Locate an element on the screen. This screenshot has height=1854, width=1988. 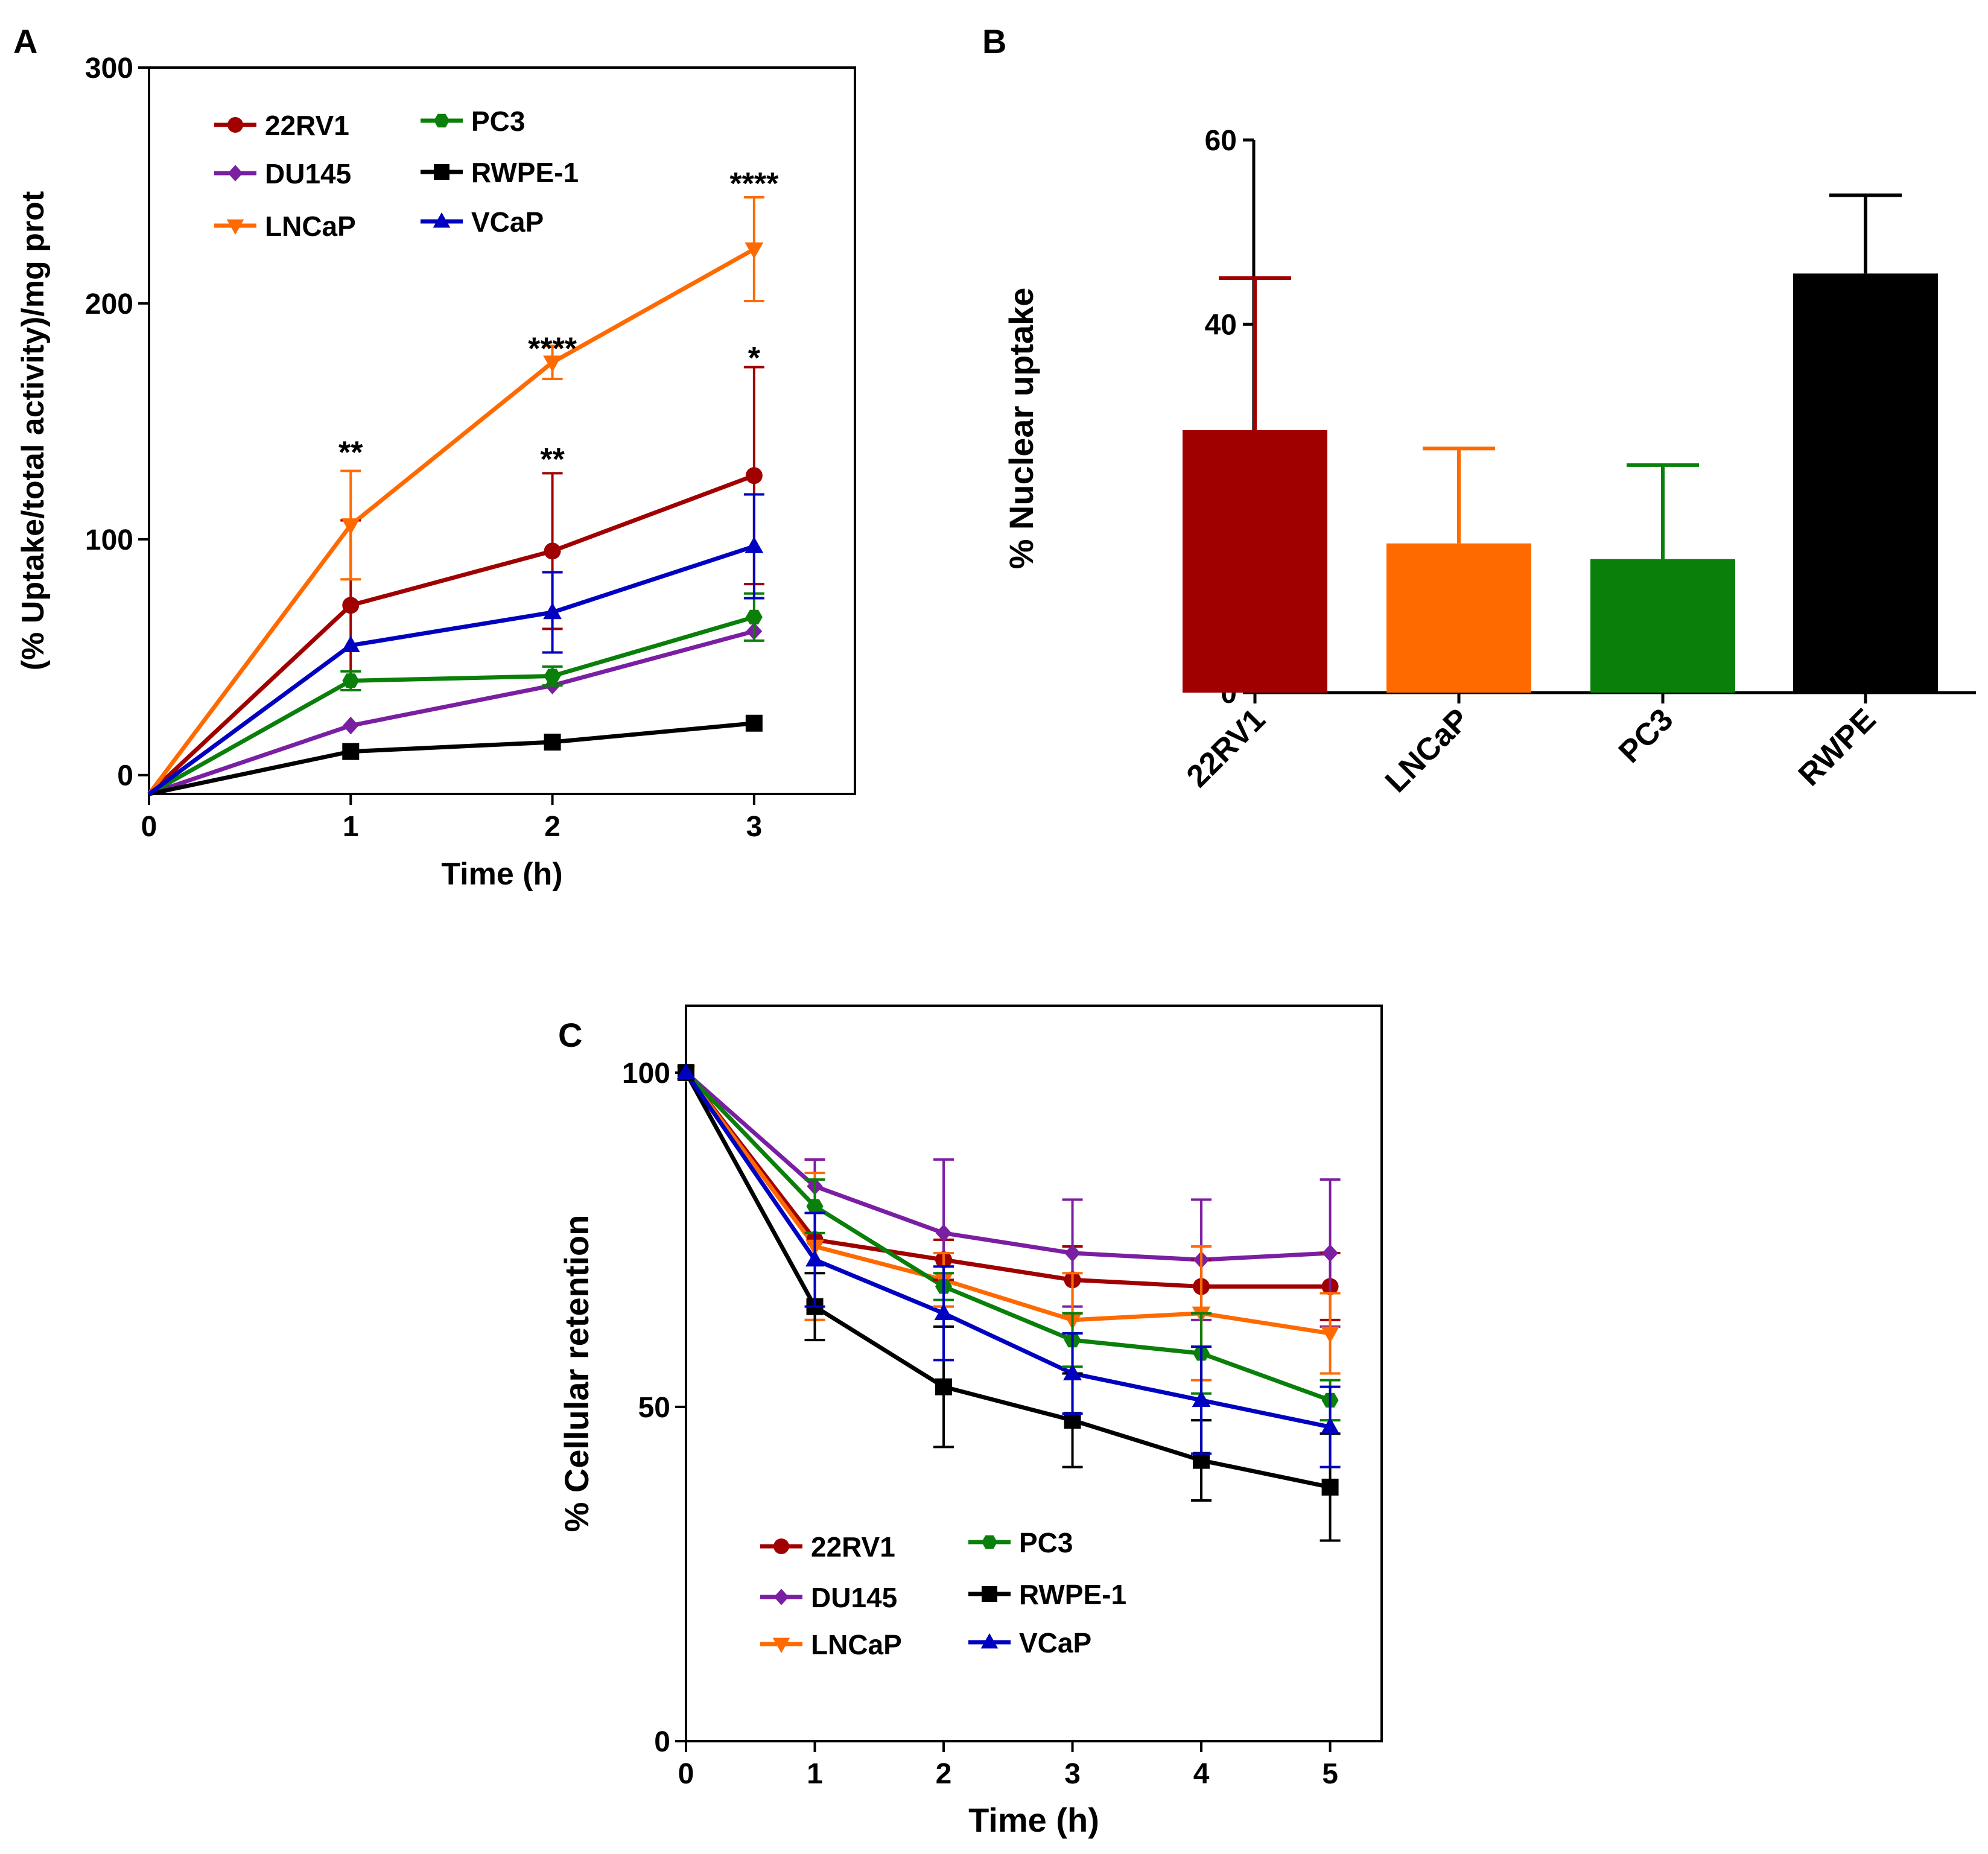
x-tick-label: 1 is located at coordinates (351, 827).